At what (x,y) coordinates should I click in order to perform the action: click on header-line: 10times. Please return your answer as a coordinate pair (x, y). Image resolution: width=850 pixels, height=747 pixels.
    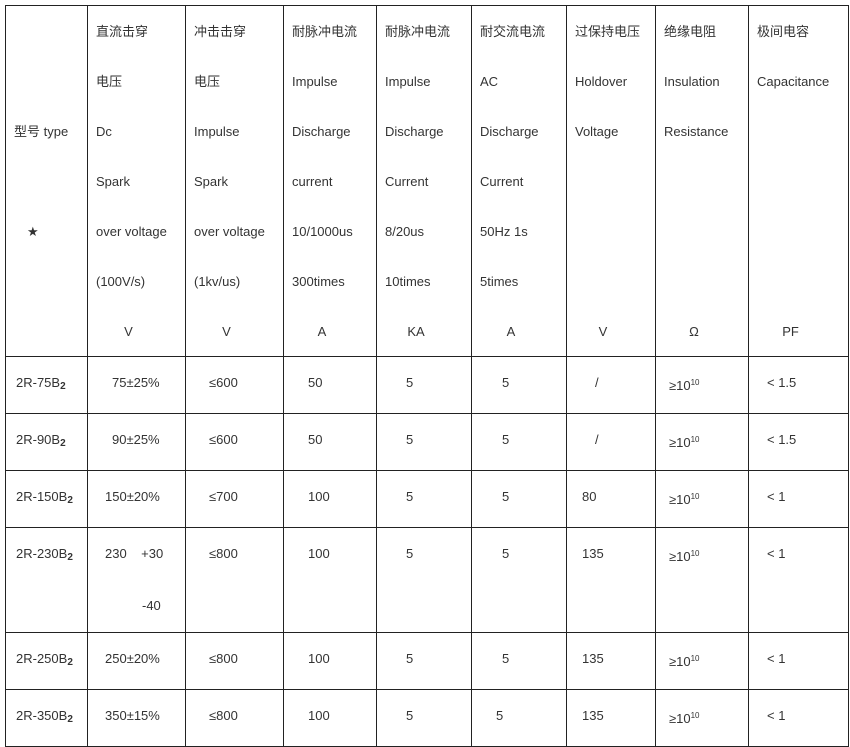
    Looking at the image, I should click on (408, 281).